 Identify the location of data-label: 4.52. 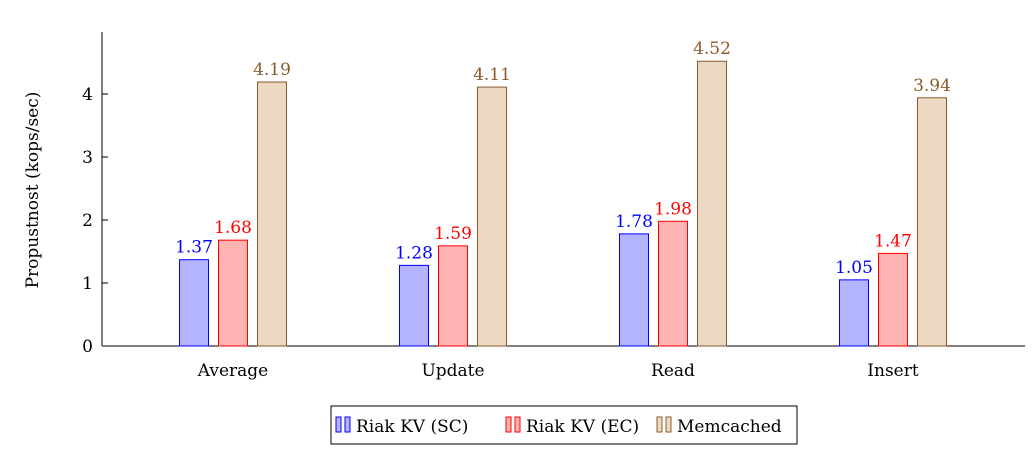
(712, 49).